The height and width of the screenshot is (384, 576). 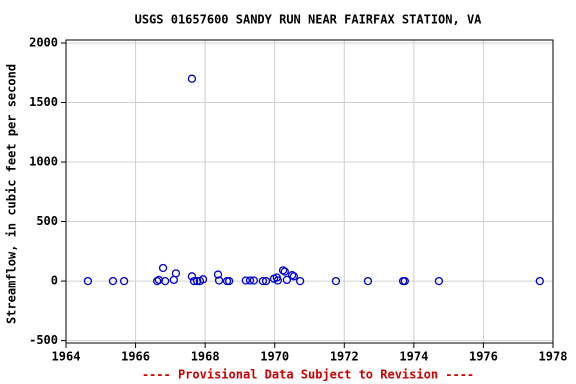 What do you see at coordinates (483, 357) in the screenshot?
I see `x-tick-label: 1976` at bounding box center [483, 357].